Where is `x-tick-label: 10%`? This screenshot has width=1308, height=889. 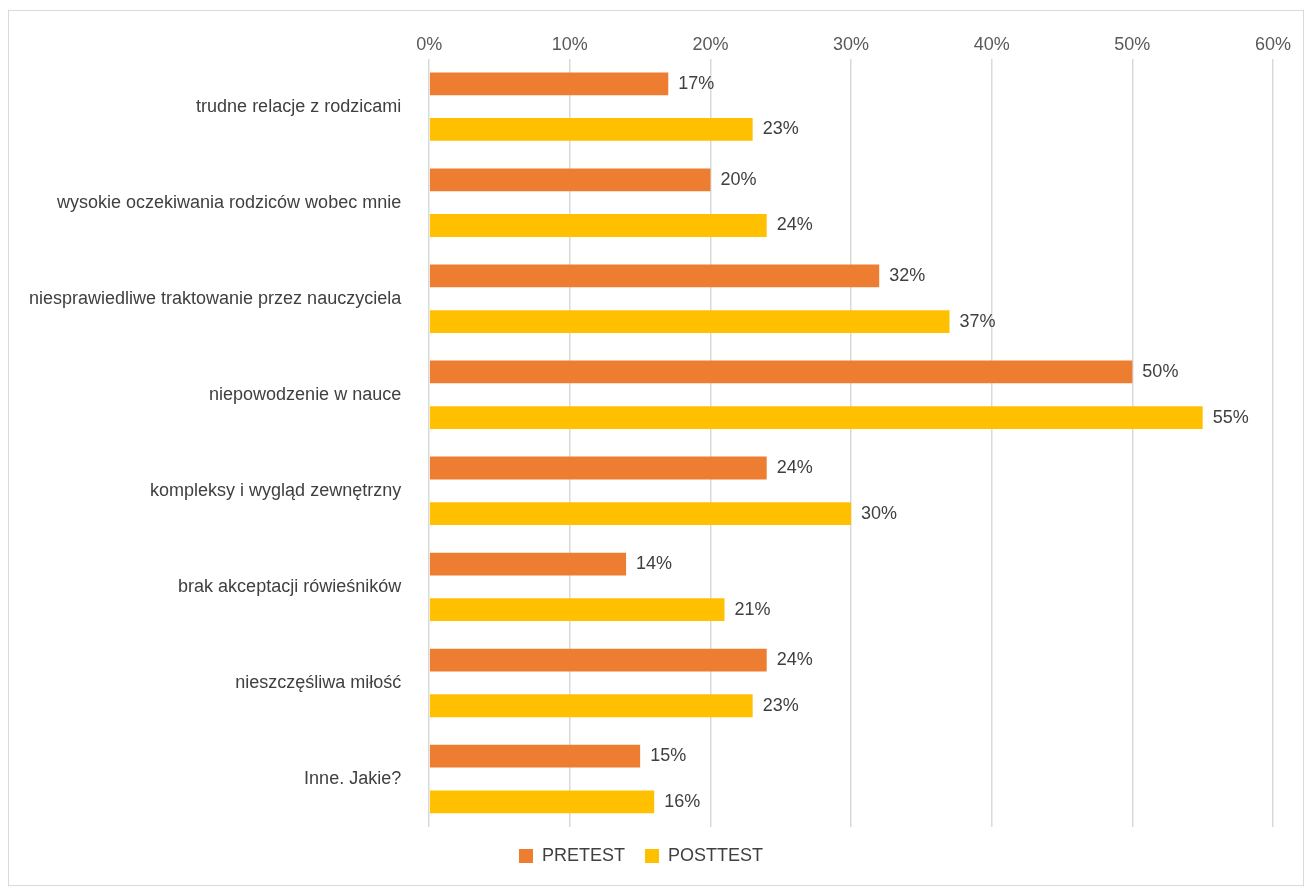
x-tick-label: 10% is located at coordinates (569, 43).